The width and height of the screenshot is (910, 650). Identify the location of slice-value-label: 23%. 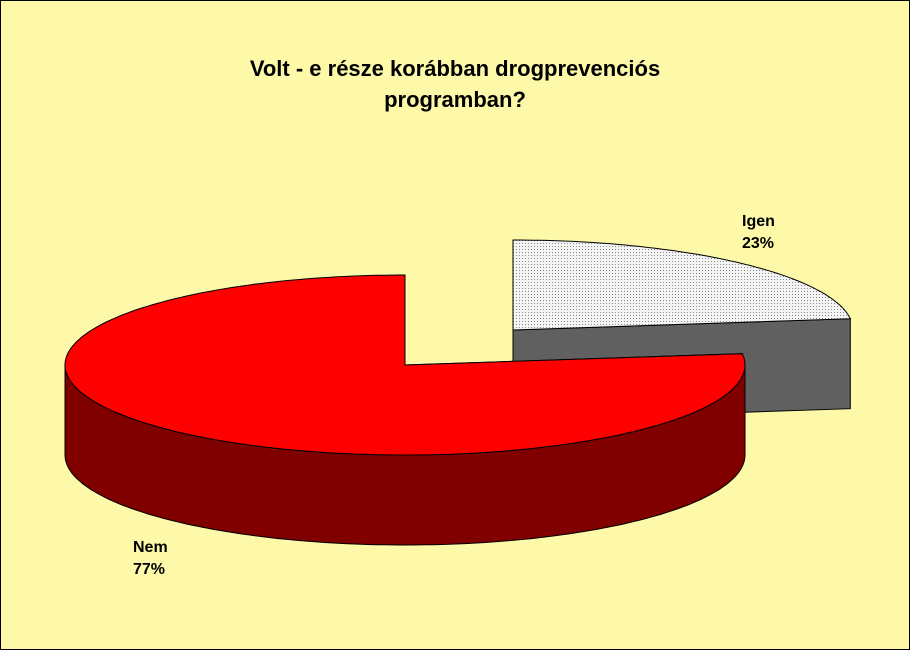
(758, 243).